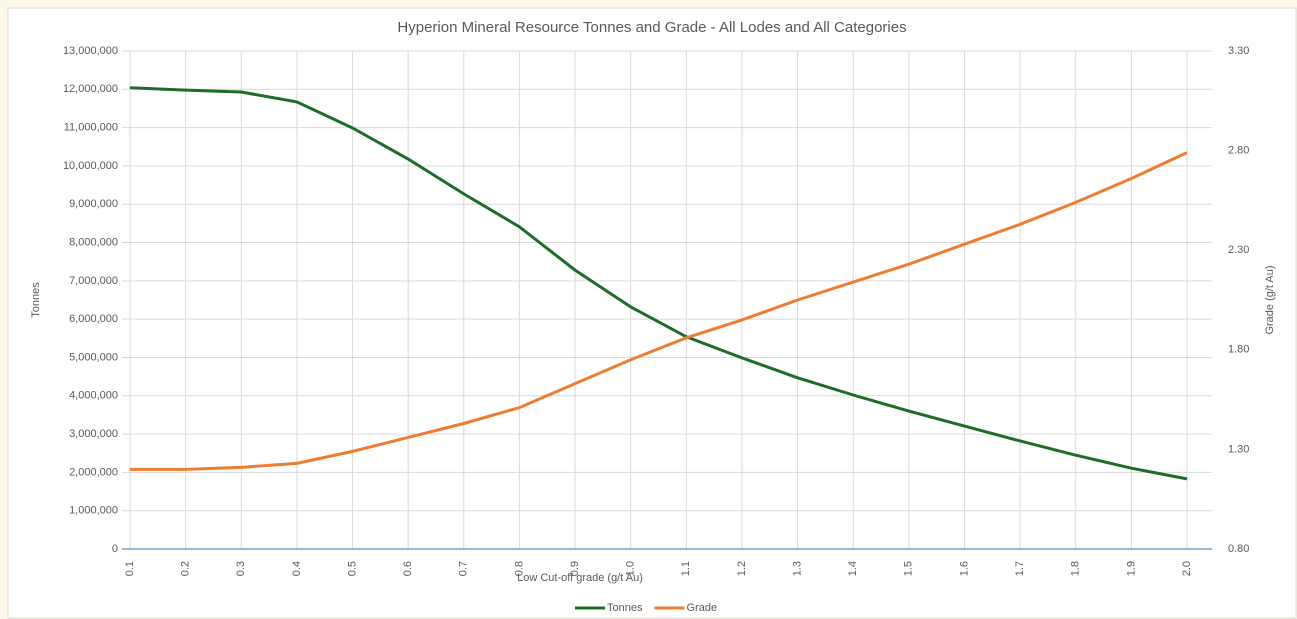 Image resolution: width=1297 pixels, height=619 pixels. What do you see at coordinates (90, 51) in the screenshot?
I see `y-tick-label: 13,000,000` at bounding box center [90, 51].